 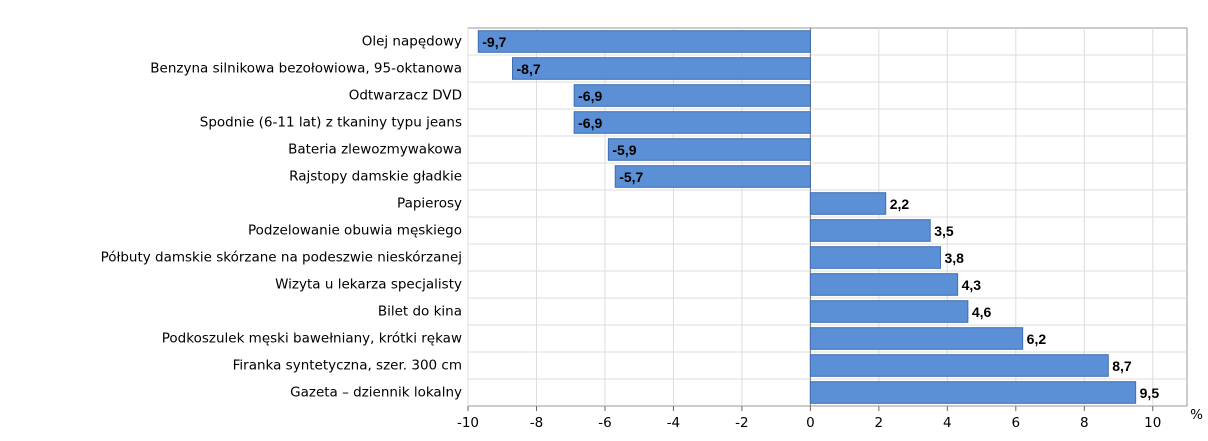 What do you see at coordinates (355, 231) in the screenshot?
I see `y-tick-label: Podzelowanie obuwia męskiego` at bounding box center [355, 231].